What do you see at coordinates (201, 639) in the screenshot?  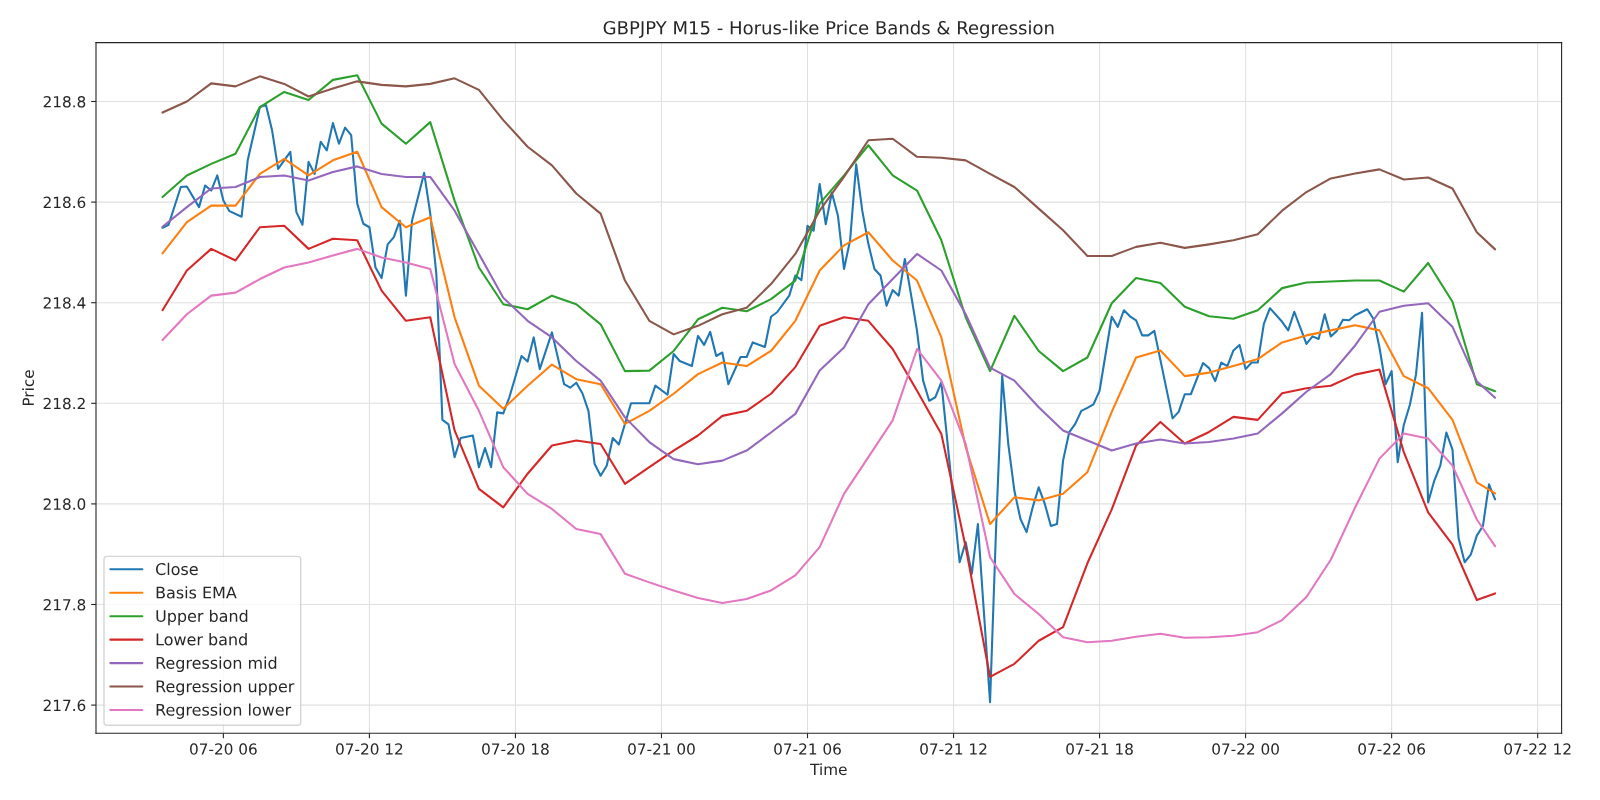 I see `legend-label: Lower band` at bounding box center [201, 639].